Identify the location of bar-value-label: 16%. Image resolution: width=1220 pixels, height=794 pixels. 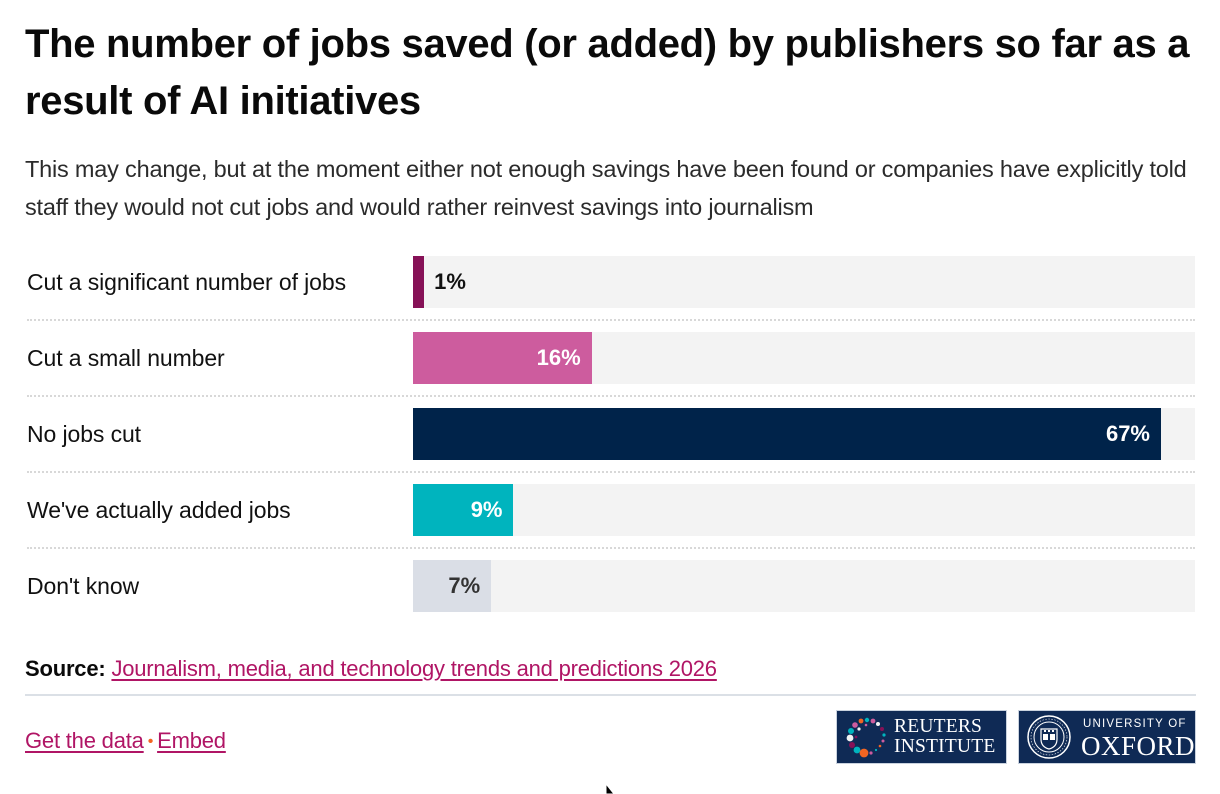
(558, 357).